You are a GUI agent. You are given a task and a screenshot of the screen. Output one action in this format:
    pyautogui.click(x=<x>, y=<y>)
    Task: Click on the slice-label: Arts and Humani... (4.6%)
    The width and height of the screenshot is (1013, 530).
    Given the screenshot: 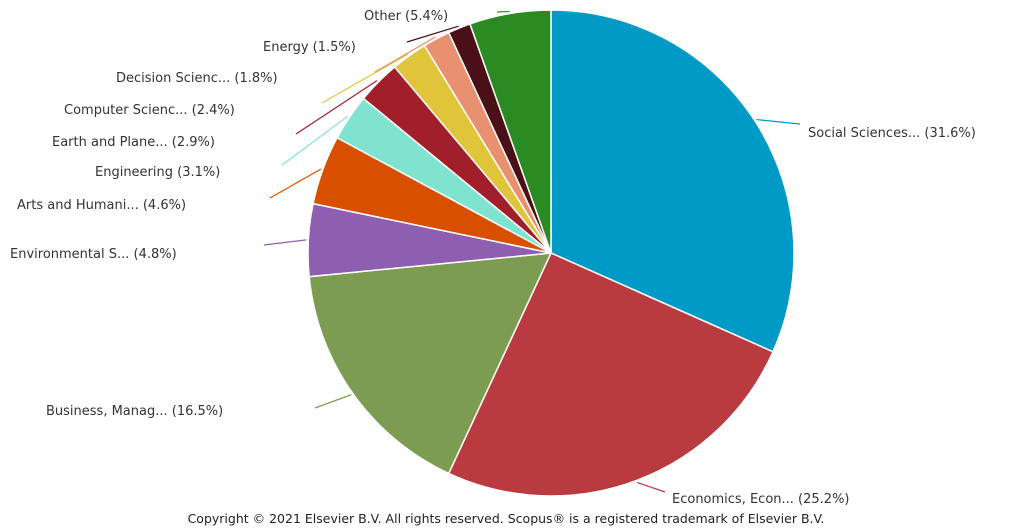 What is the action you would take?
    pyautogui.click(x=101, y=205)
    